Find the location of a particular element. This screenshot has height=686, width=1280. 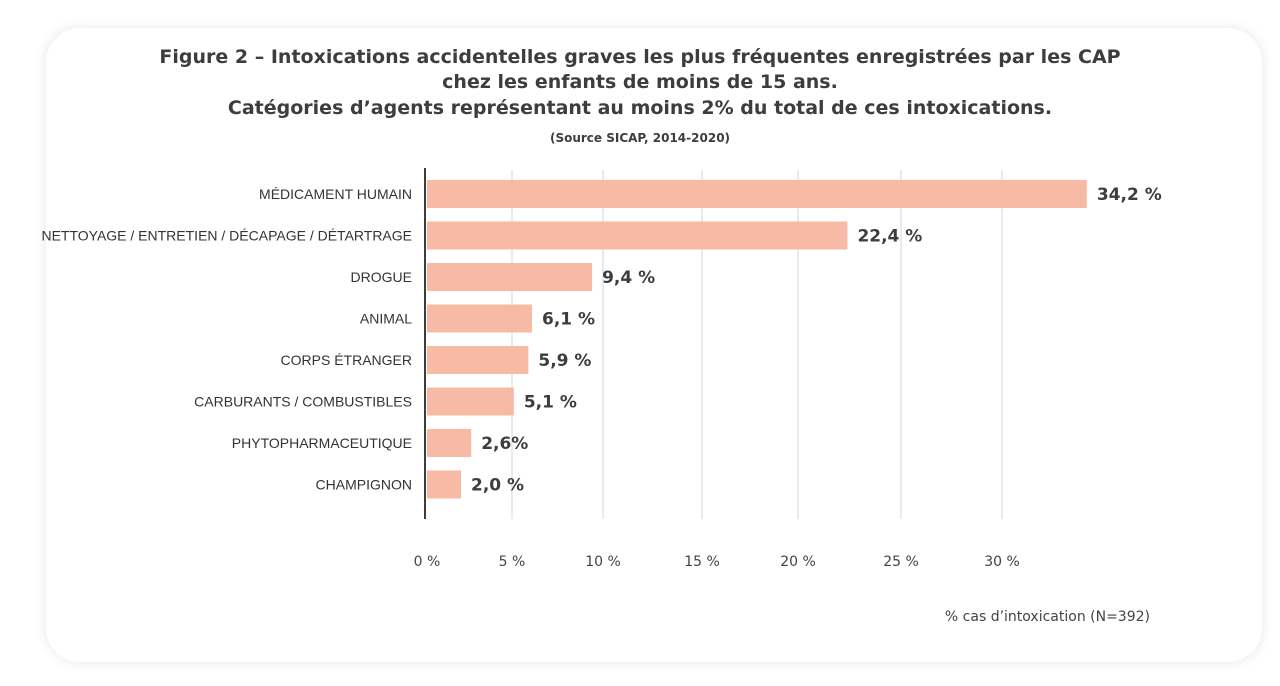

x-tick-label: 0 % is located at coordinates (427, 562).